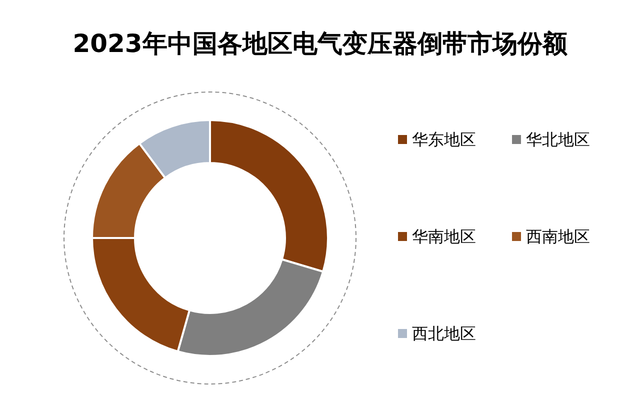  What do you see at coordinates (444, 333) in the screenshot?
I see `legend-label: 西北地区` at bounding box center [444, 333].